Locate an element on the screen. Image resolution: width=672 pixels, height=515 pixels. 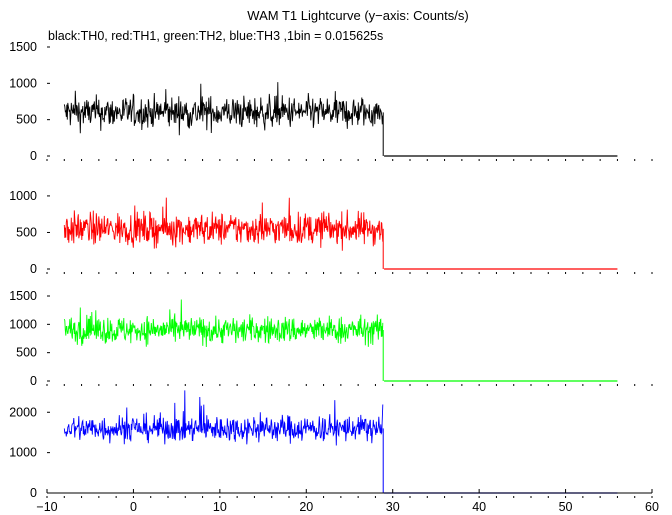
series-th0-line is located at coordinates (223, 109).